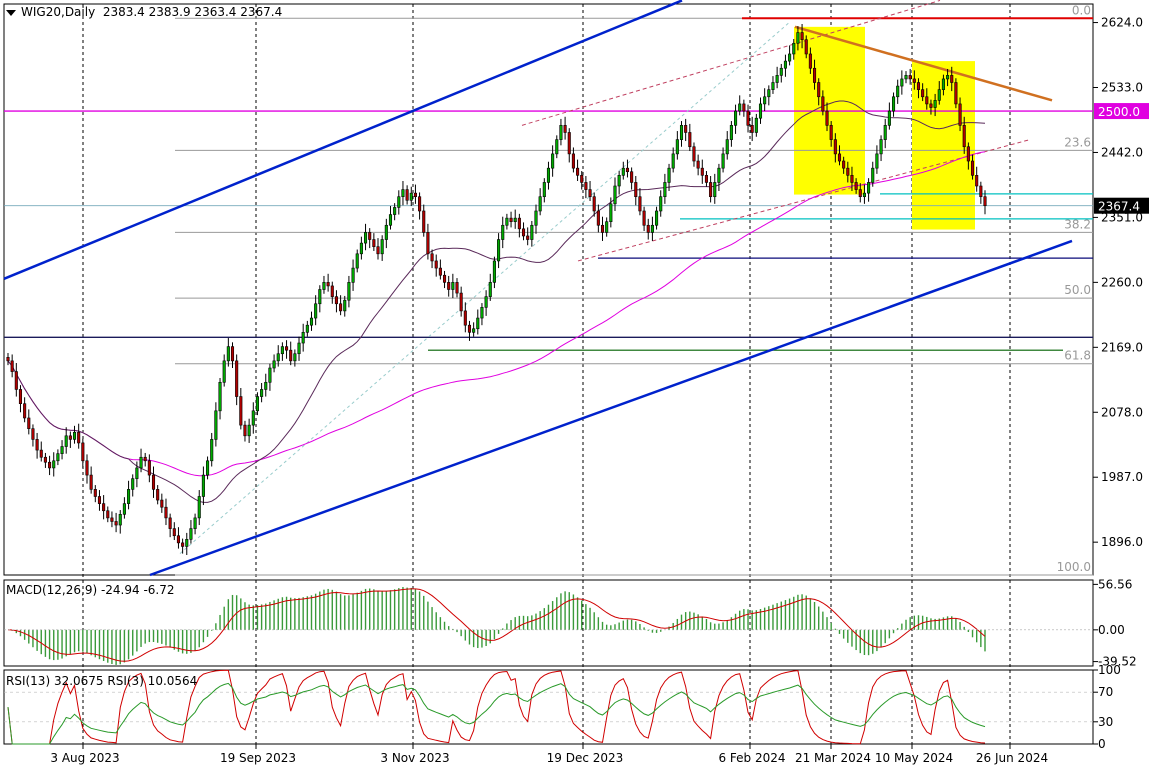  What do you see at coordinates (11, 12) in the screenshot?
I see `collapse-triangle-icon` at bounding box center [11, 12].